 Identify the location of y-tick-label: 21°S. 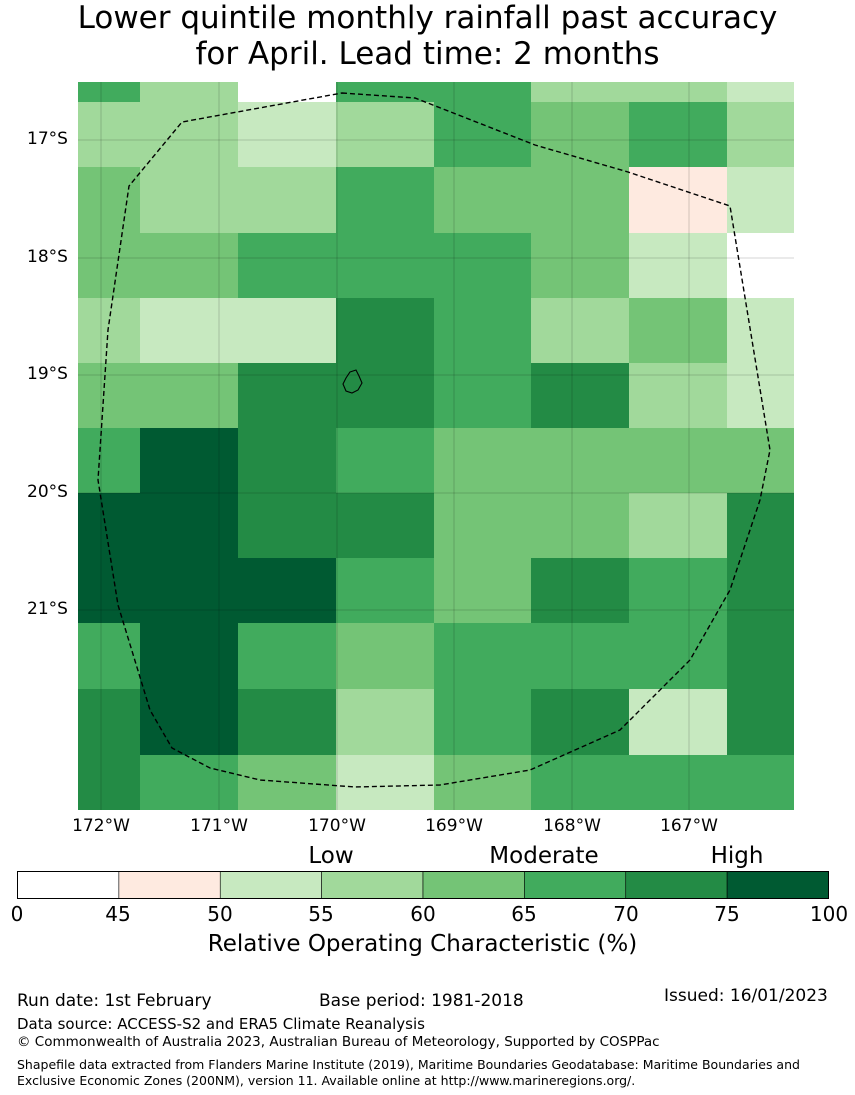
(47, 609).